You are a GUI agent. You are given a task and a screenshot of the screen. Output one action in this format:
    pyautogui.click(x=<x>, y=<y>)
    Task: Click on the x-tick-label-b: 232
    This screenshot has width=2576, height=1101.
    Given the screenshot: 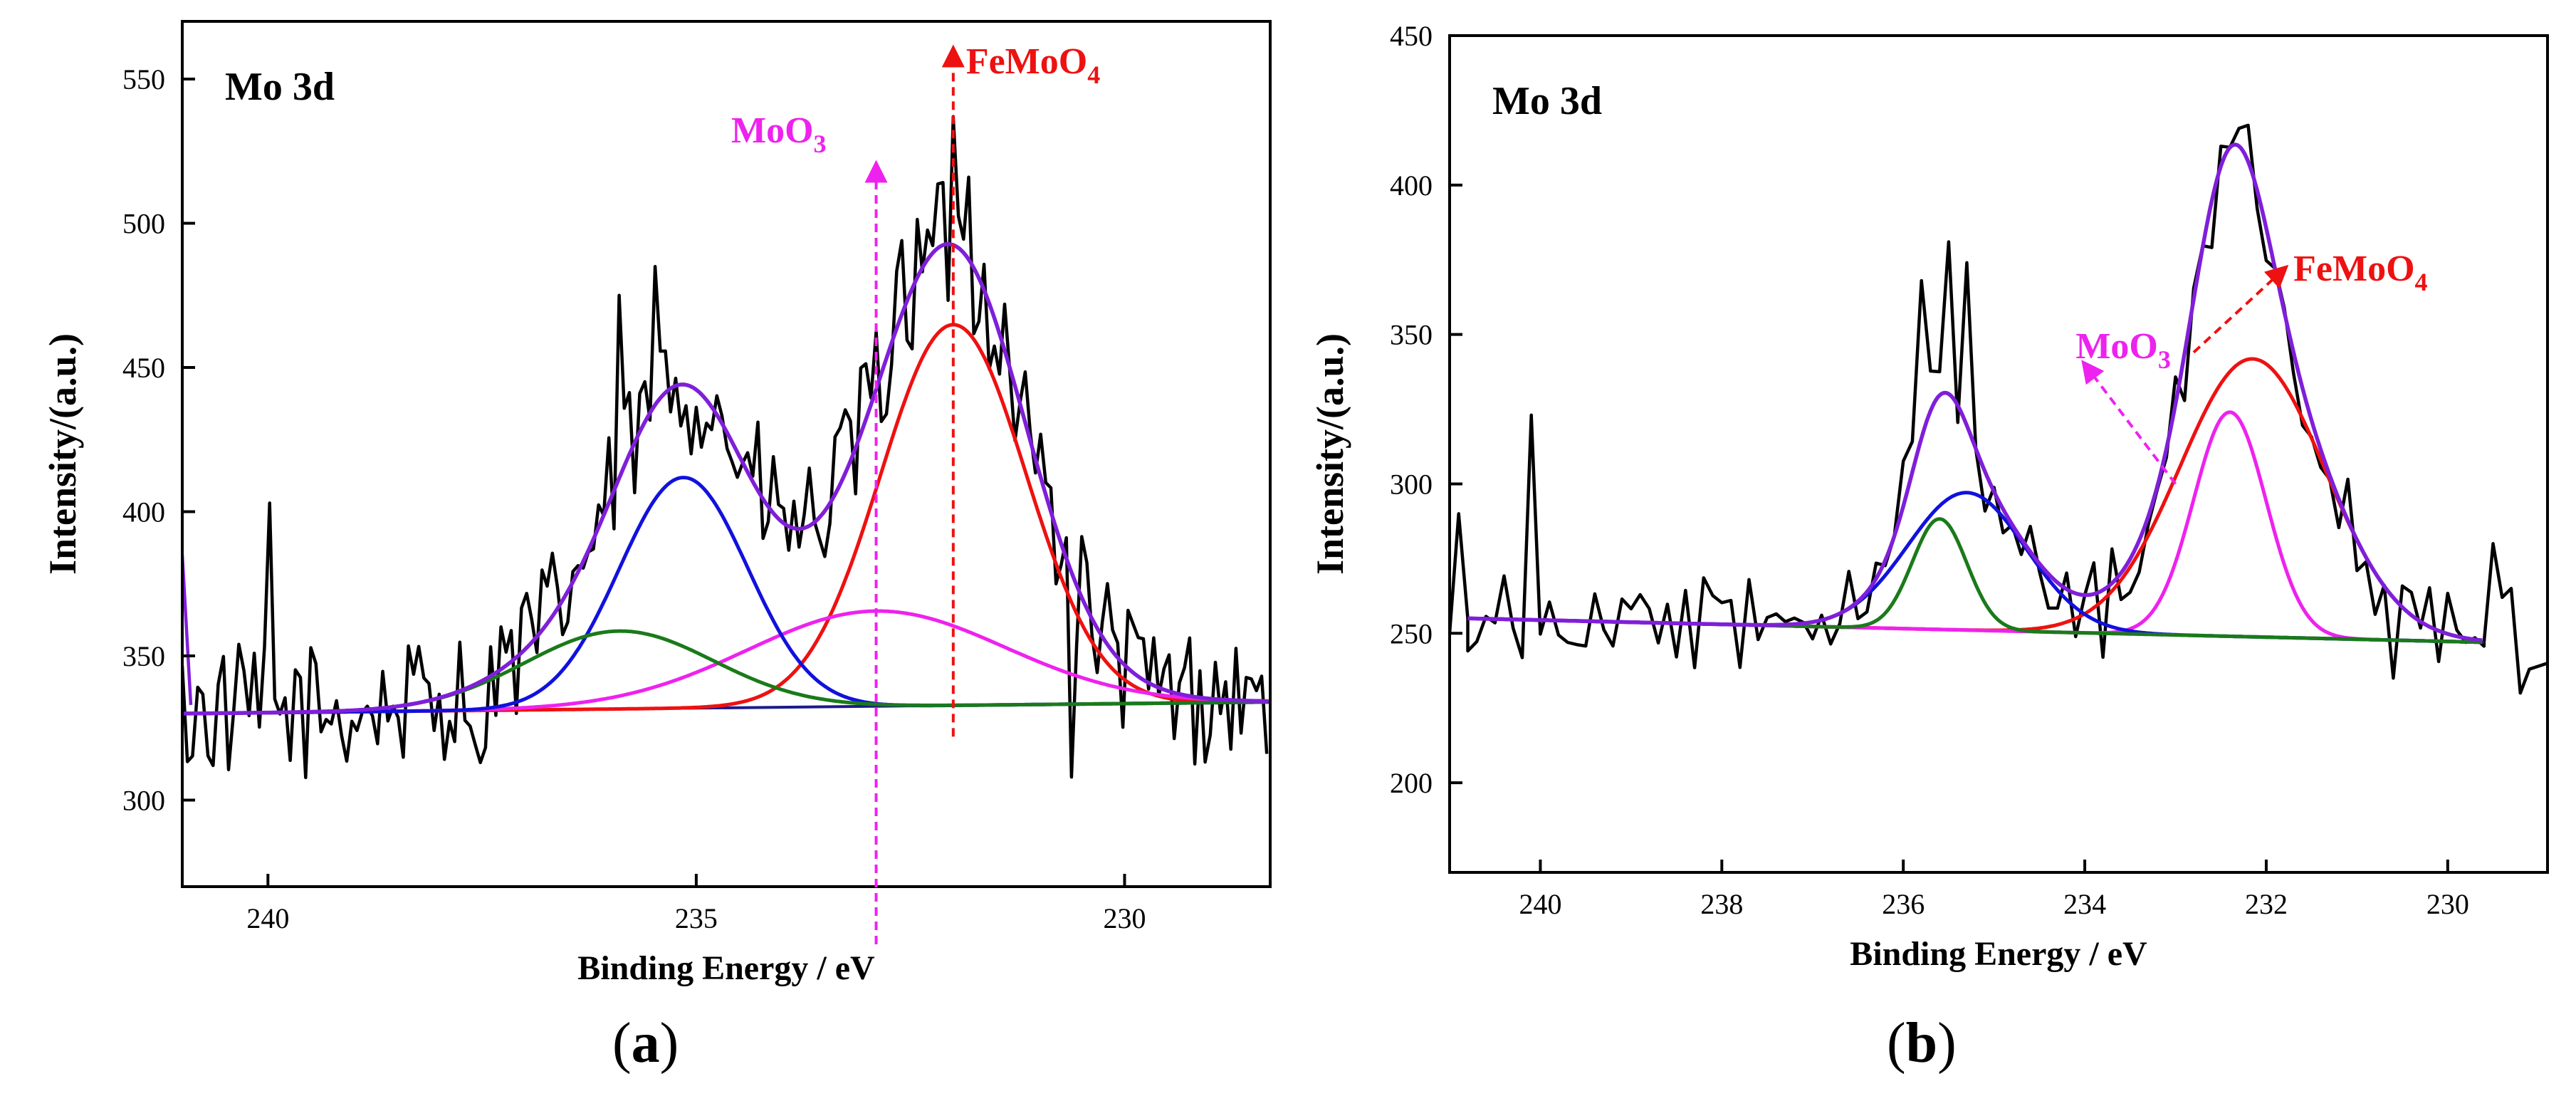 What is the action you would take?
    pyautogui.click(x=2266, y=904)
    